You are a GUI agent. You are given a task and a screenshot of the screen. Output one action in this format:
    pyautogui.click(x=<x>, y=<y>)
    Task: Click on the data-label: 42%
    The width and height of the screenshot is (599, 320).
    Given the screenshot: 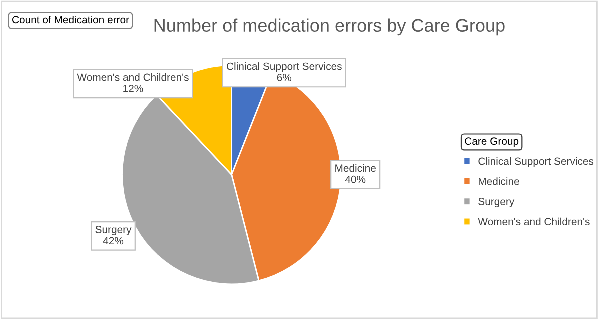 What is the action you would take?
    pyautogui.click(x=113, y=241)
    